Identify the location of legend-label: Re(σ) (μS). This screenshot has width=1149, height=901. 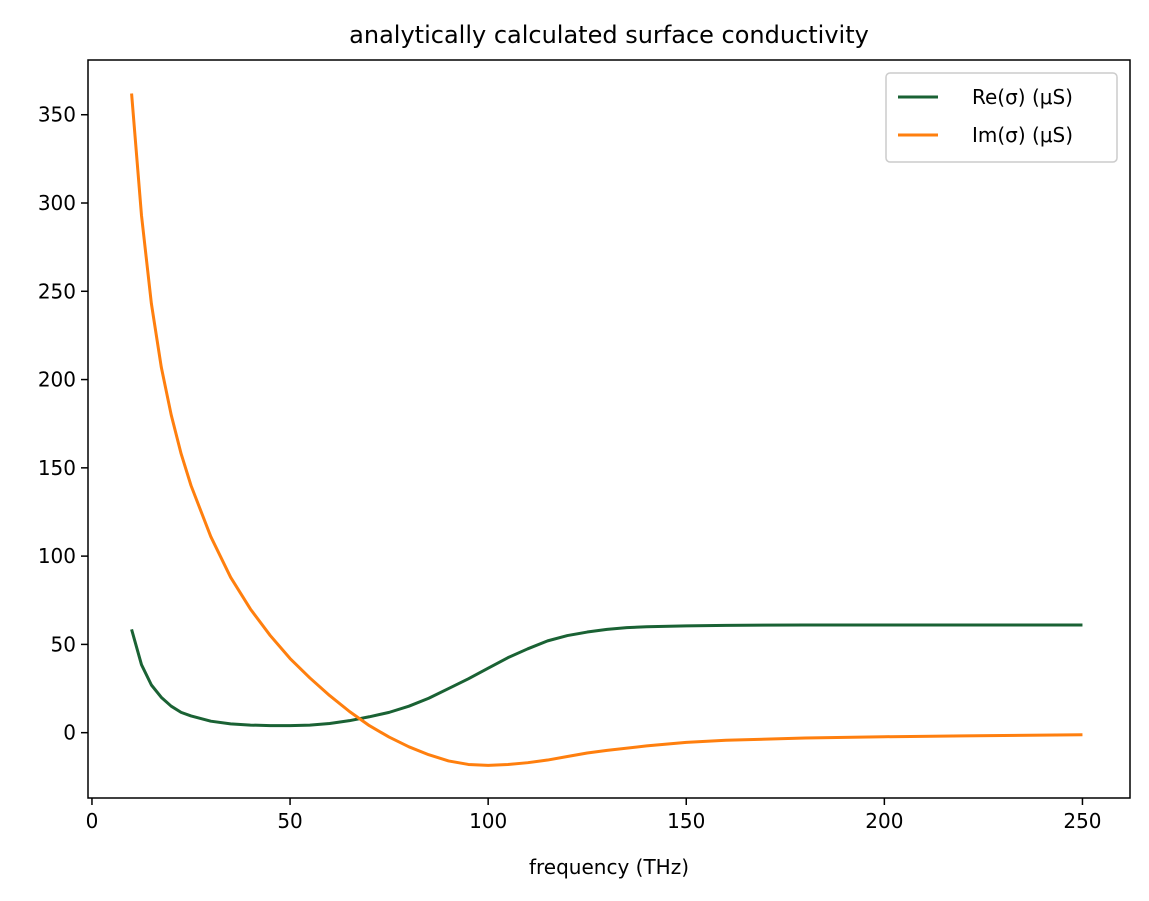
(1022, 97).